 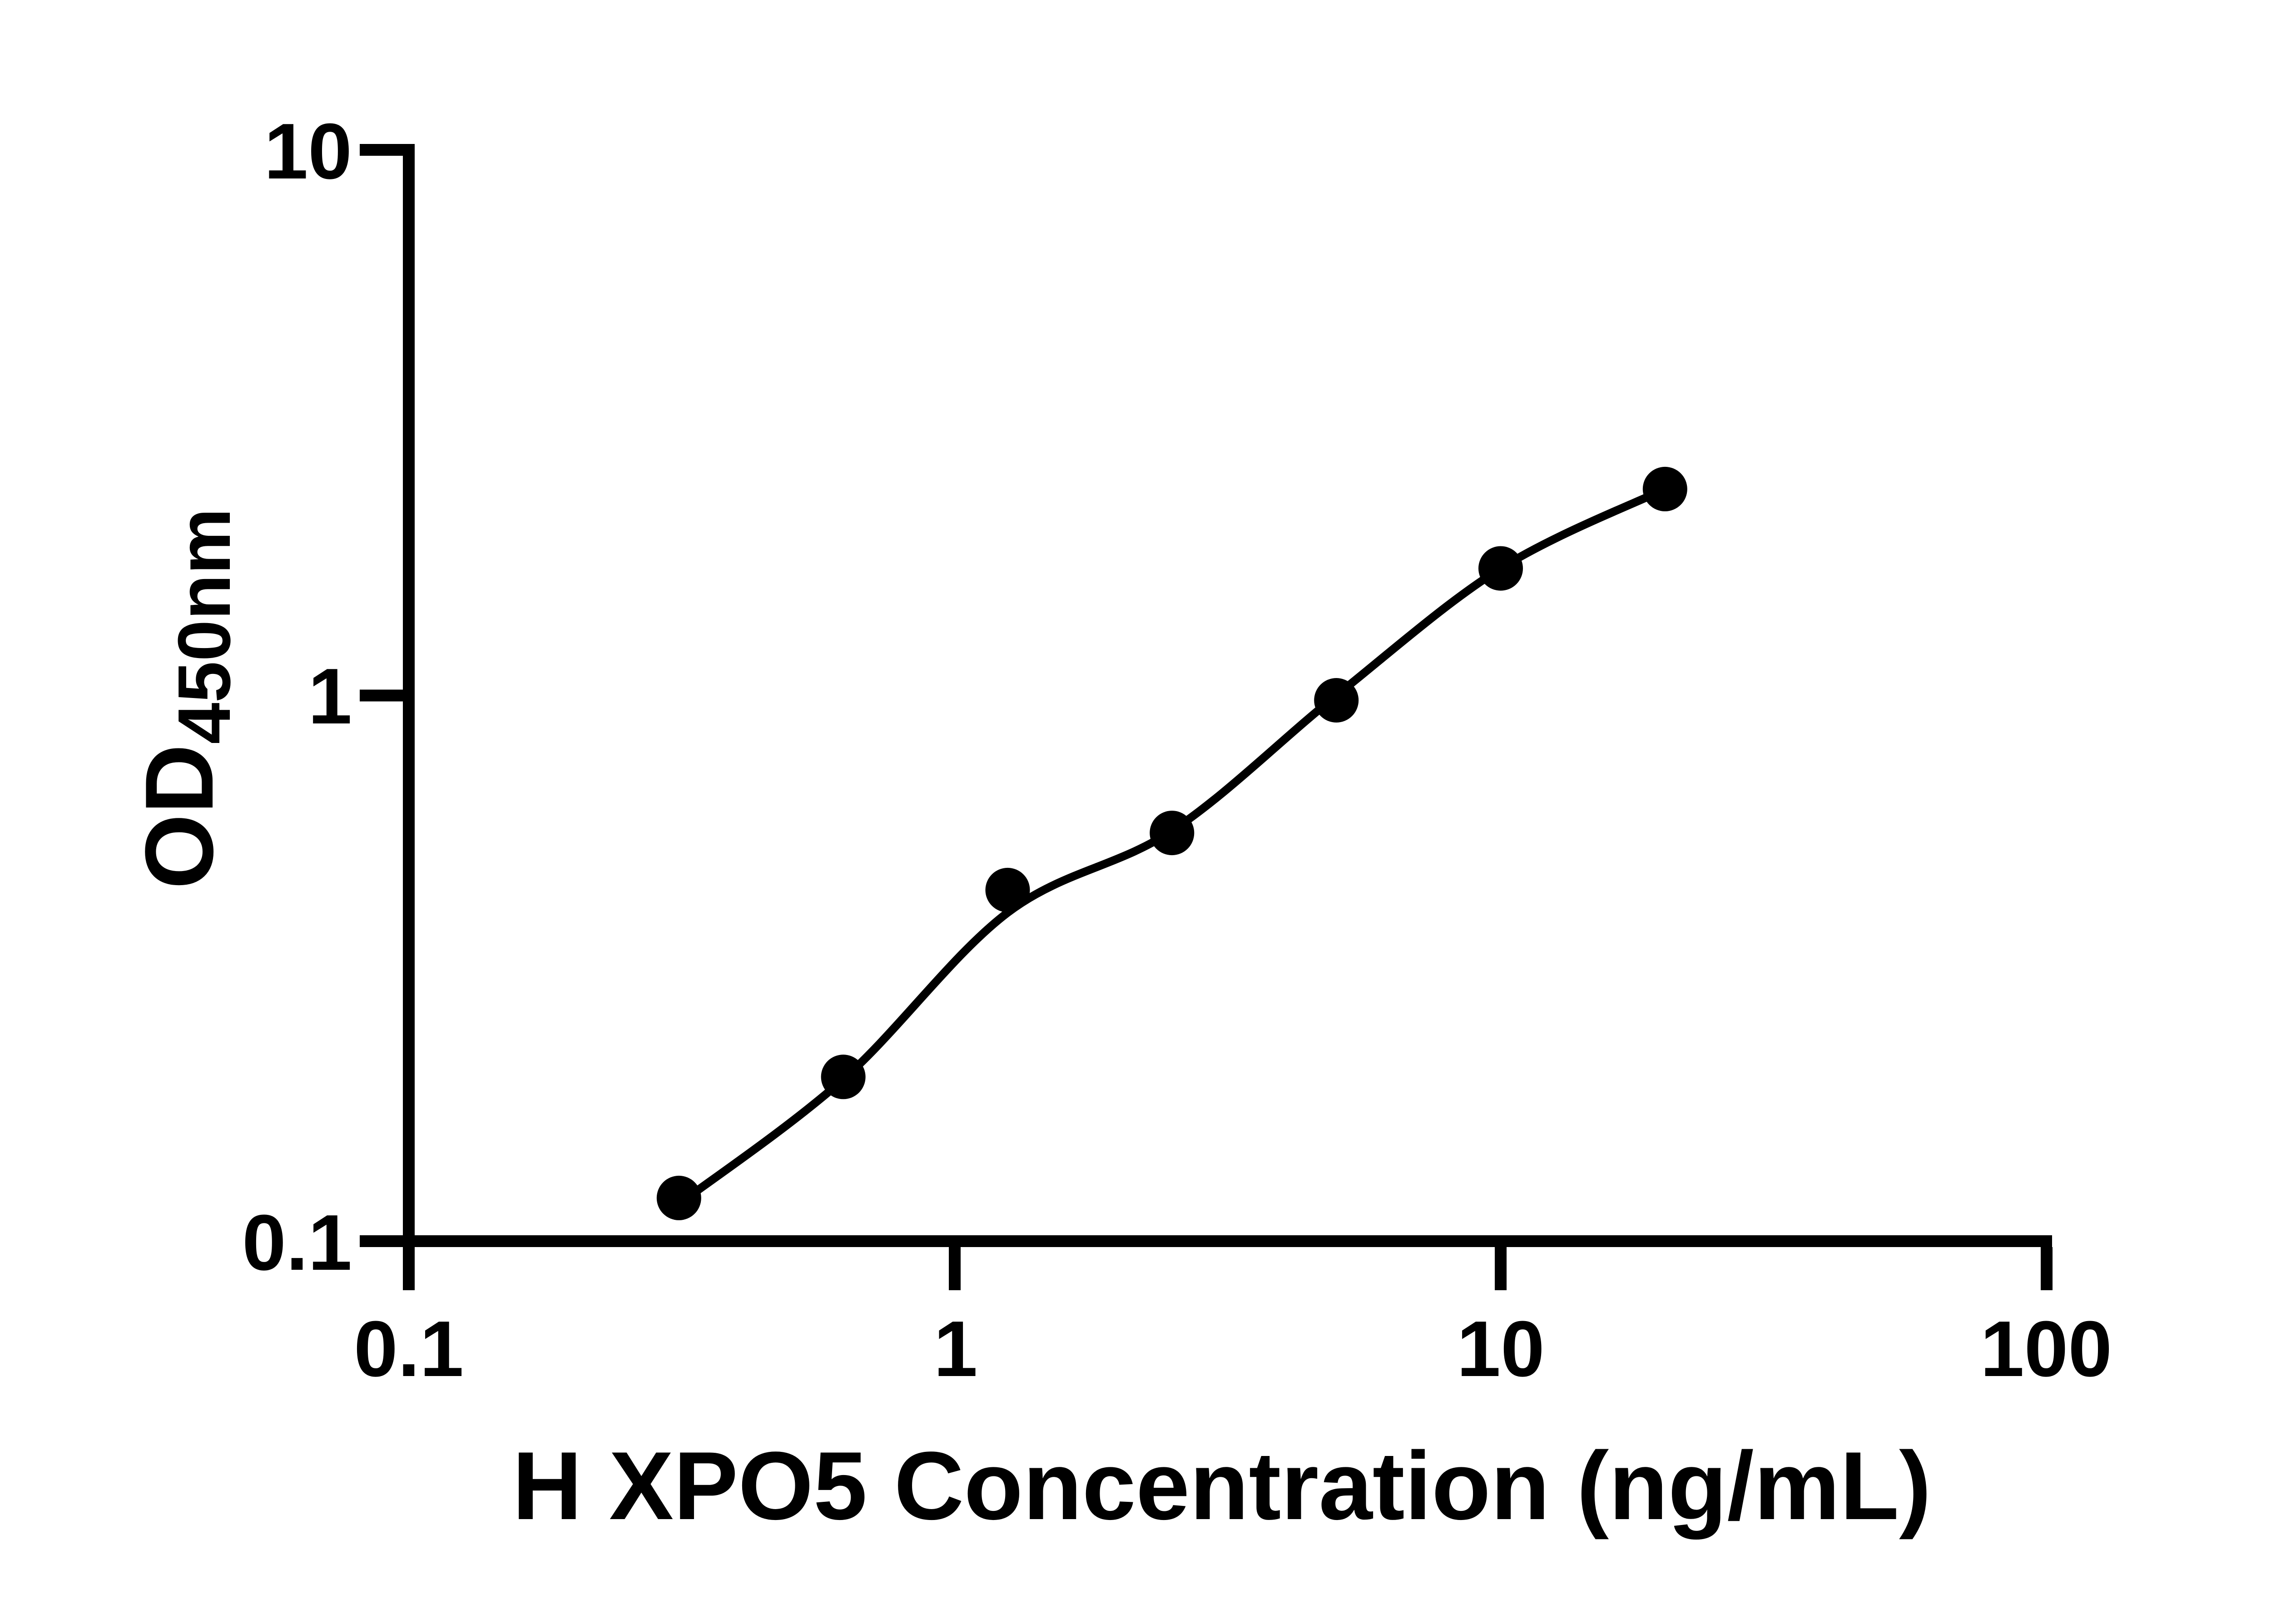 I want to click on x-tick-label: 100, so click(x=2046, y=1348).